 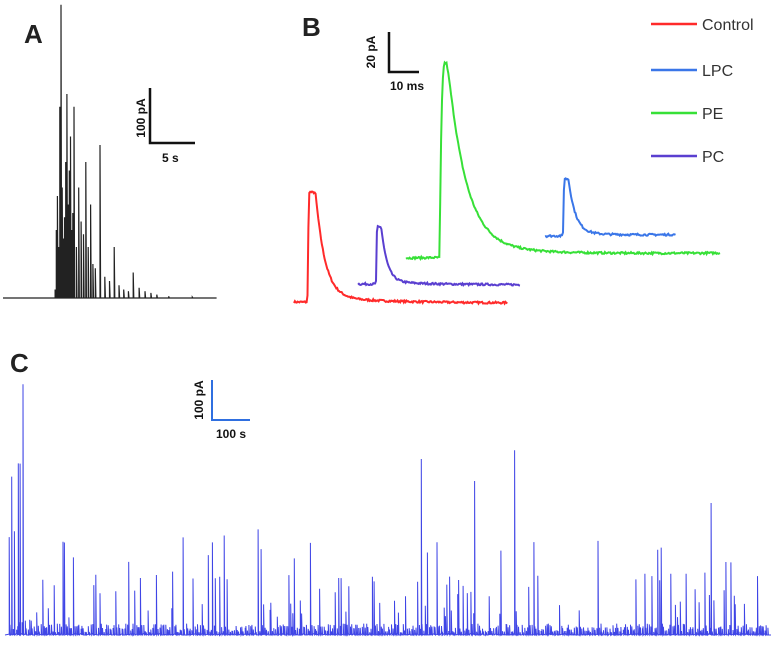 What do you see at coordinates (439, 256) in the screenshot?
I see `pc-trace` at bounding box center [439, 256].